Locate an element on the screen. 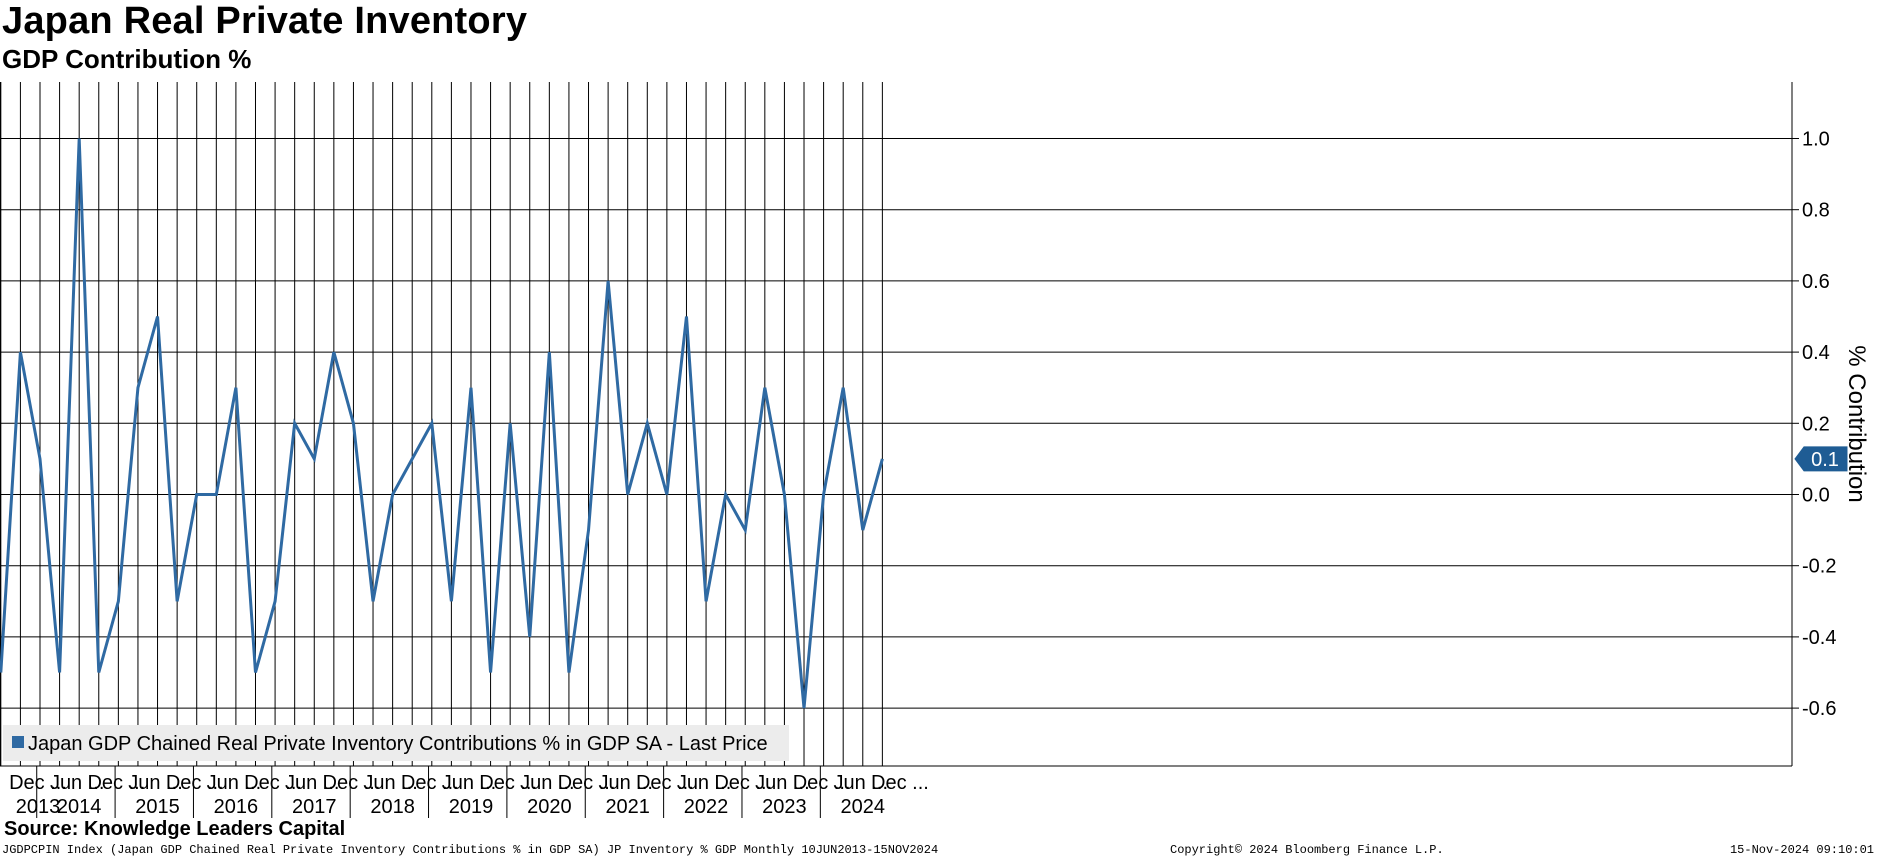 The image size is (1877, 859). y-tick-label: 0.8 is located at coordinates (1816, 211).